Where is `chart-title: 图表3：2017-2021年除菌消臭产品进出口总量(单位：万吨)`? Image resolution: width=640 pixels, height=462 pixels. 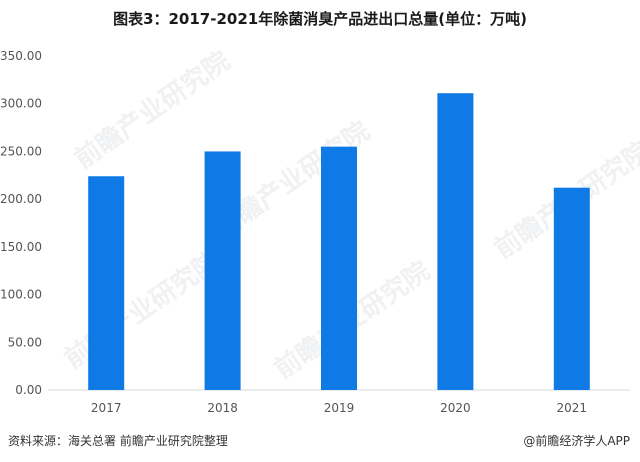 chart-title: 图表3：2017-2021年除菌消臭产品进出口总量(单位：万吨) is located at coordinates (320, 19).